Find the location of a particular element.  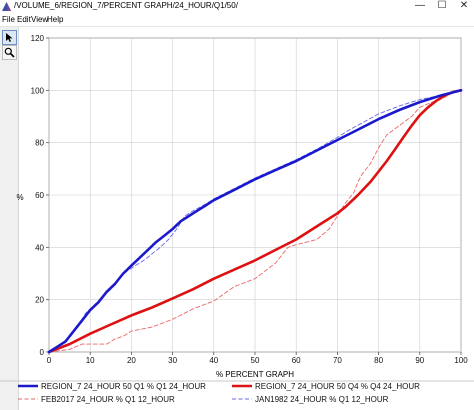

x-tick-label: 80 is located at coordinates (378, 360).